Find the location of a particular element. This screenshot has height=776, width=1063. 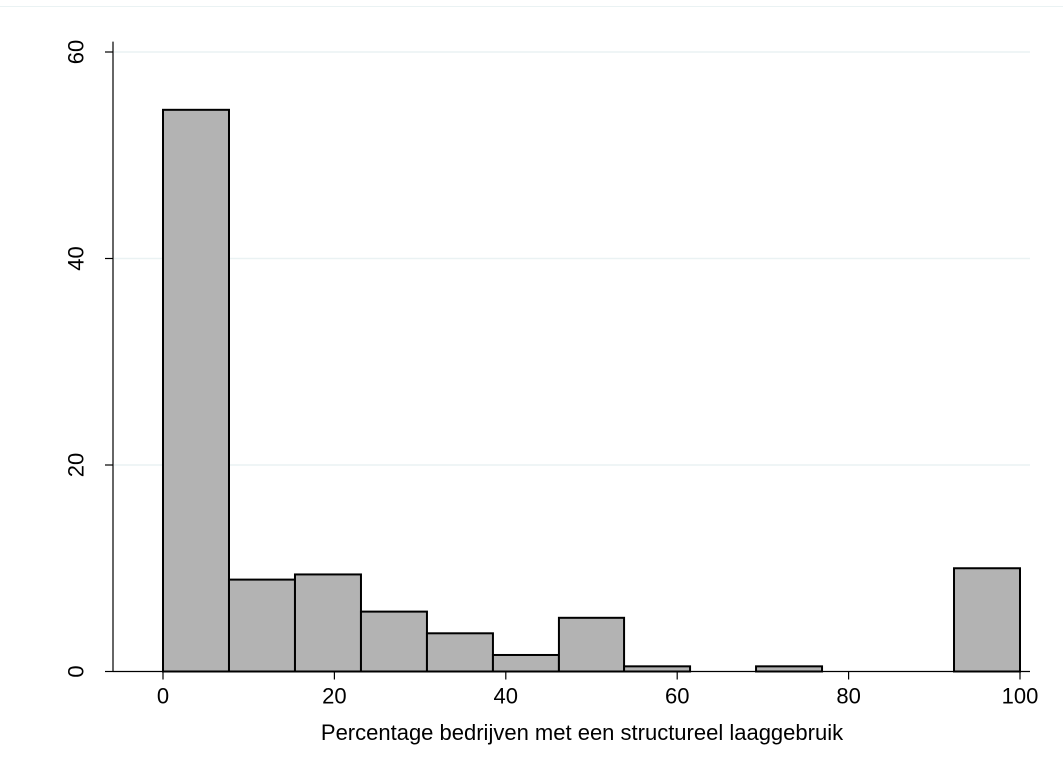

x-tick-label-20: 20 is located at coordinates (334, 696).